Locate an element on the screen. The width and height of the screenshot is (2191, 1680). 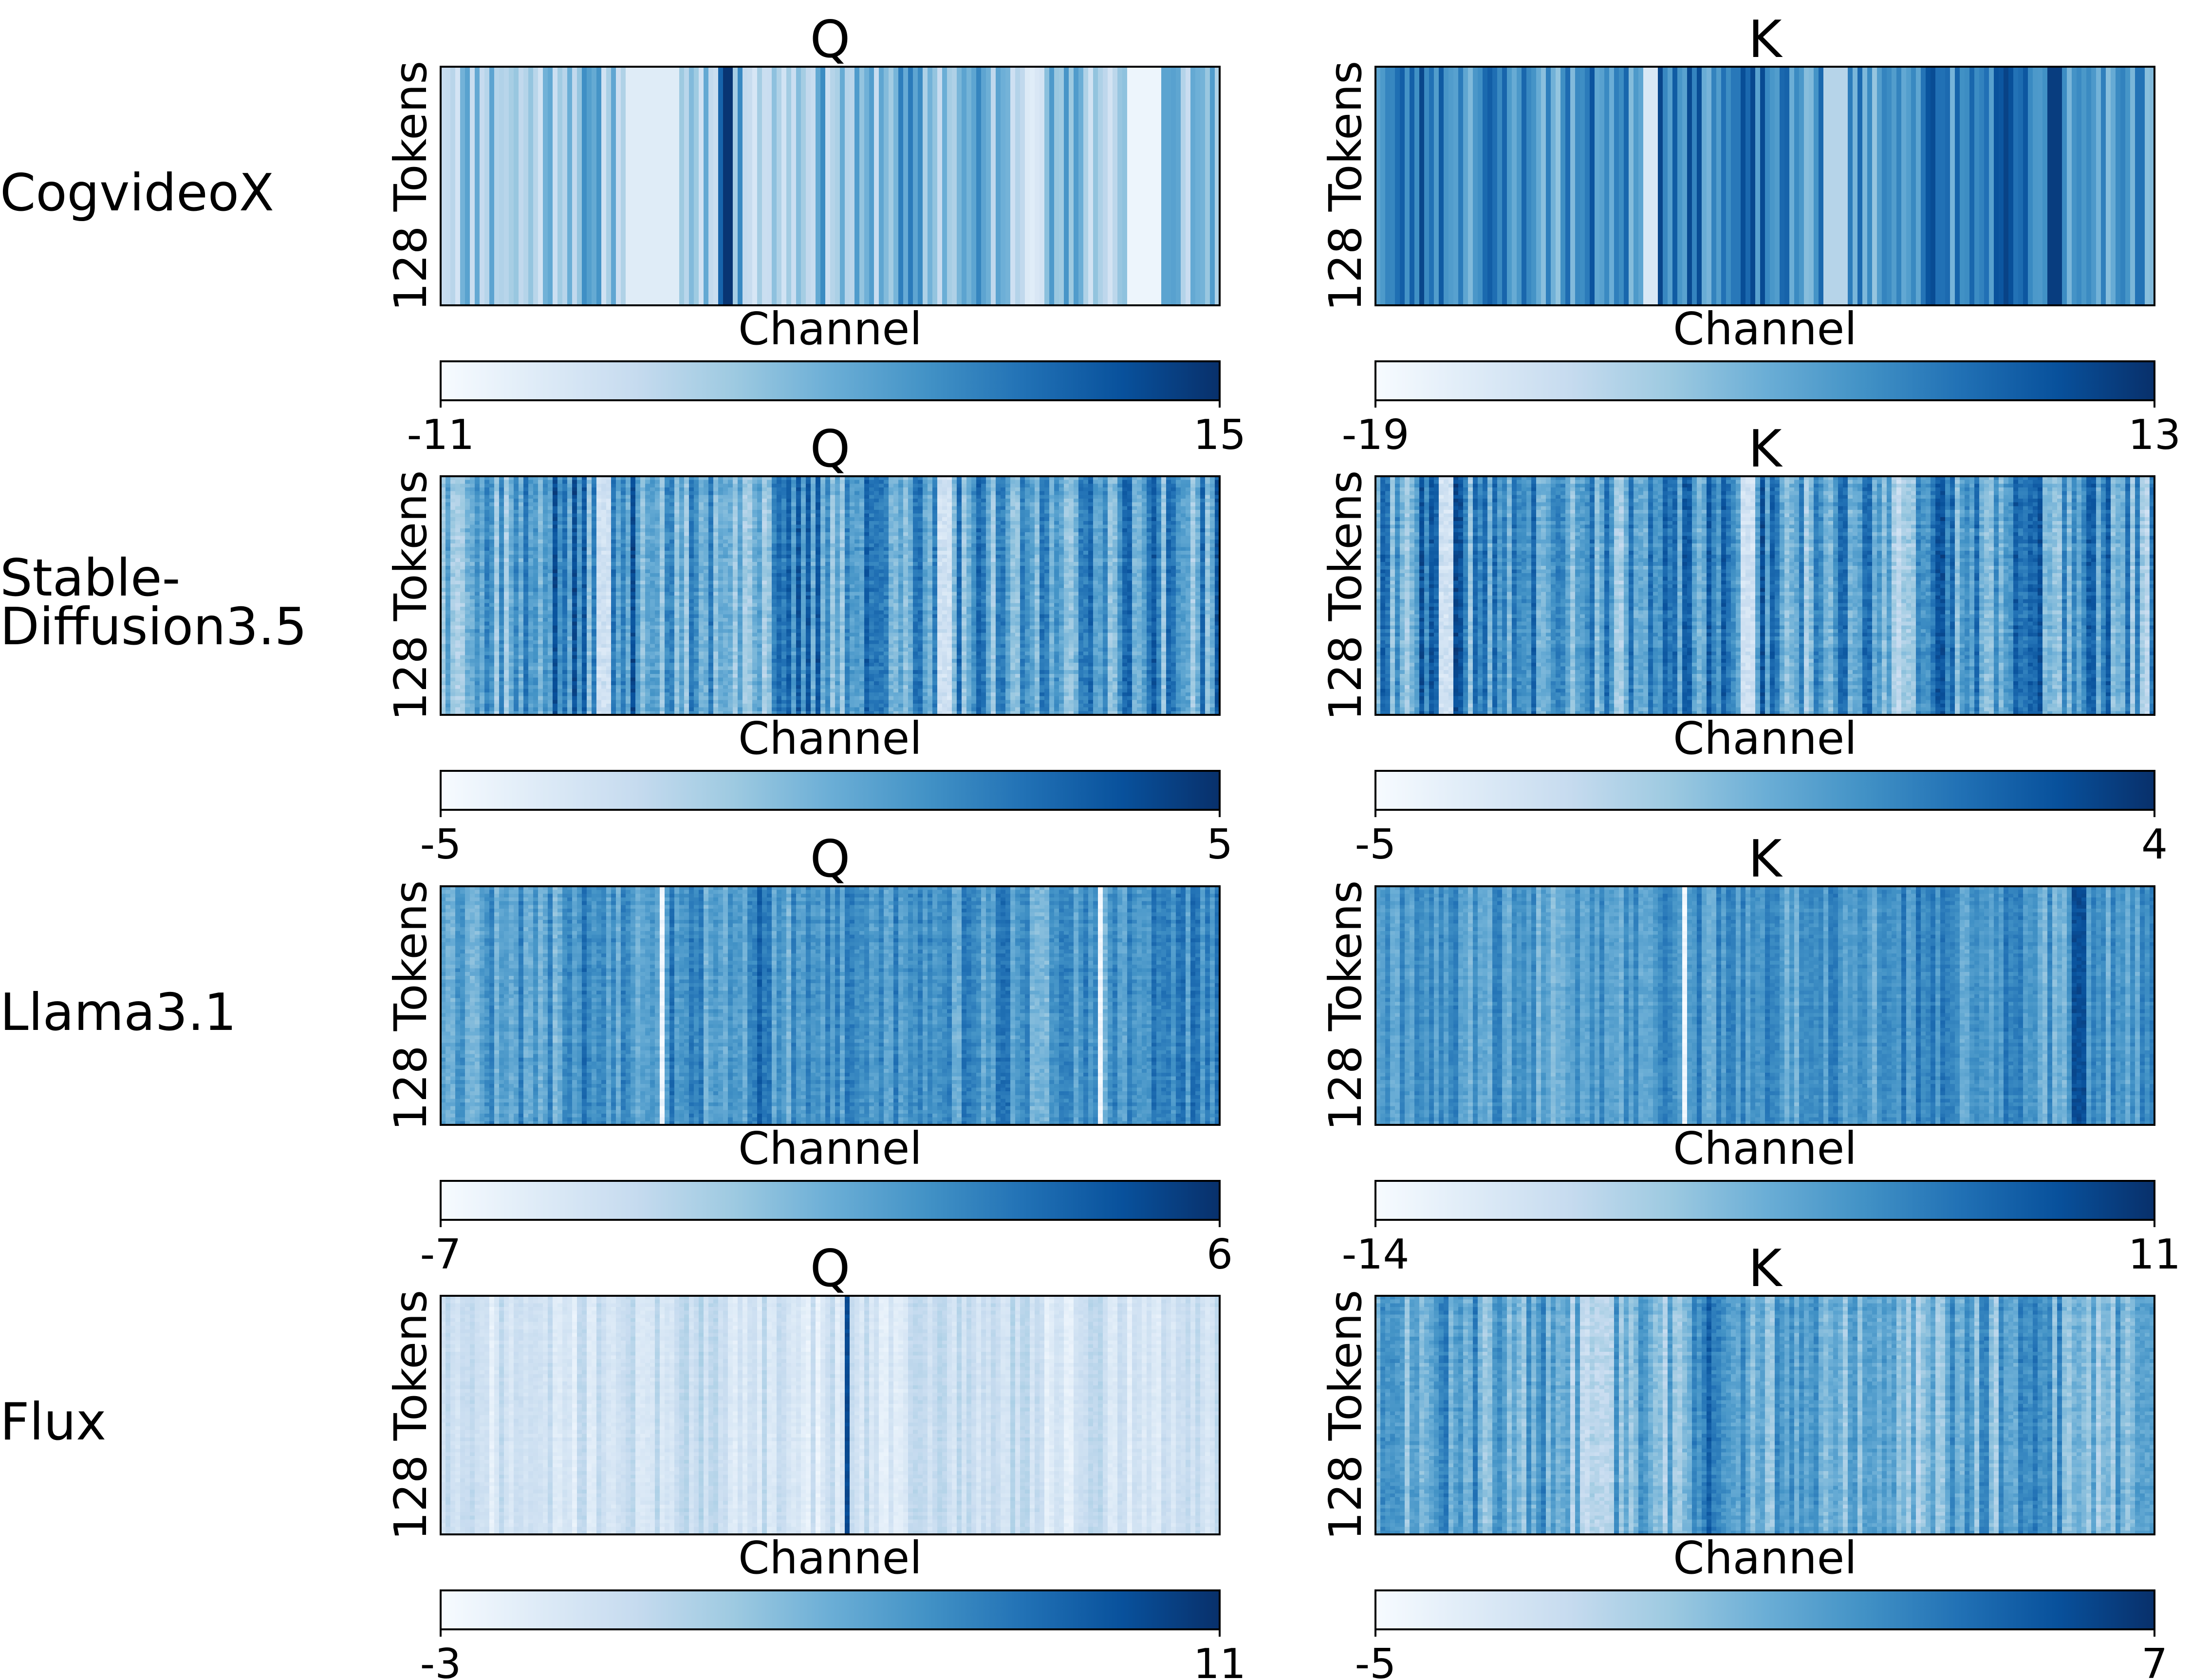
model-label: Stable-Diffusion3.5 is located at coordinates (153, 602).